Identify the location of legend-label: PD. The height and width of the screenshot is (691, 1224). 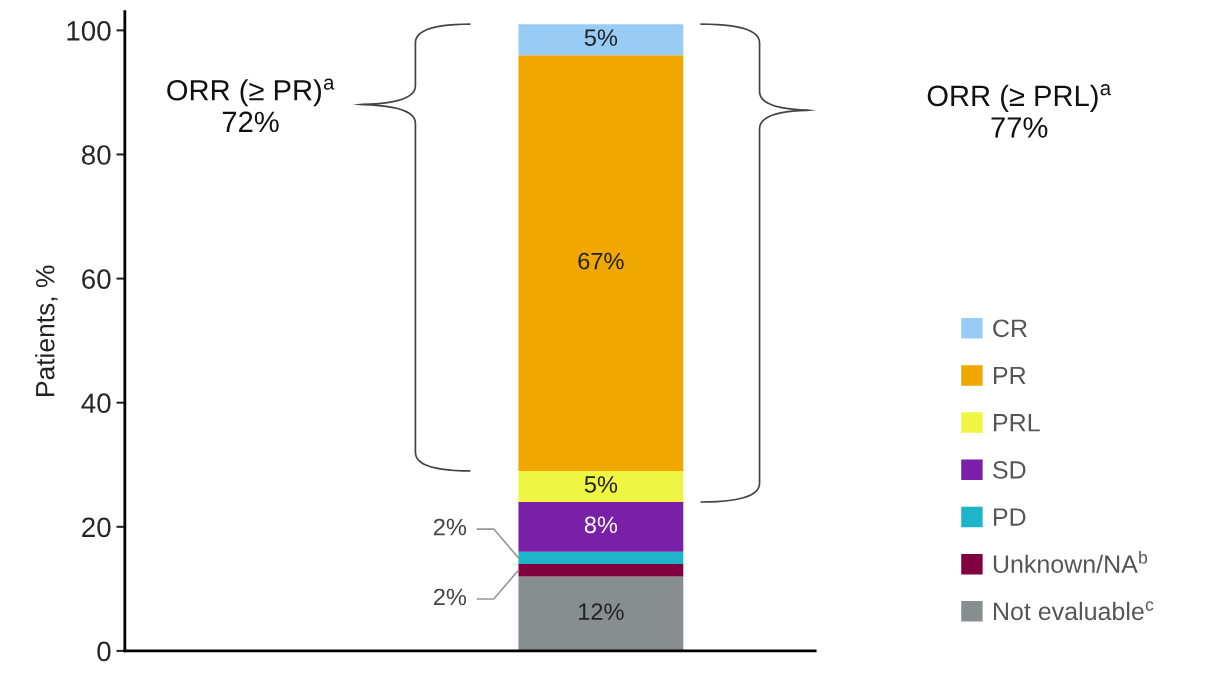
(1010, 517).